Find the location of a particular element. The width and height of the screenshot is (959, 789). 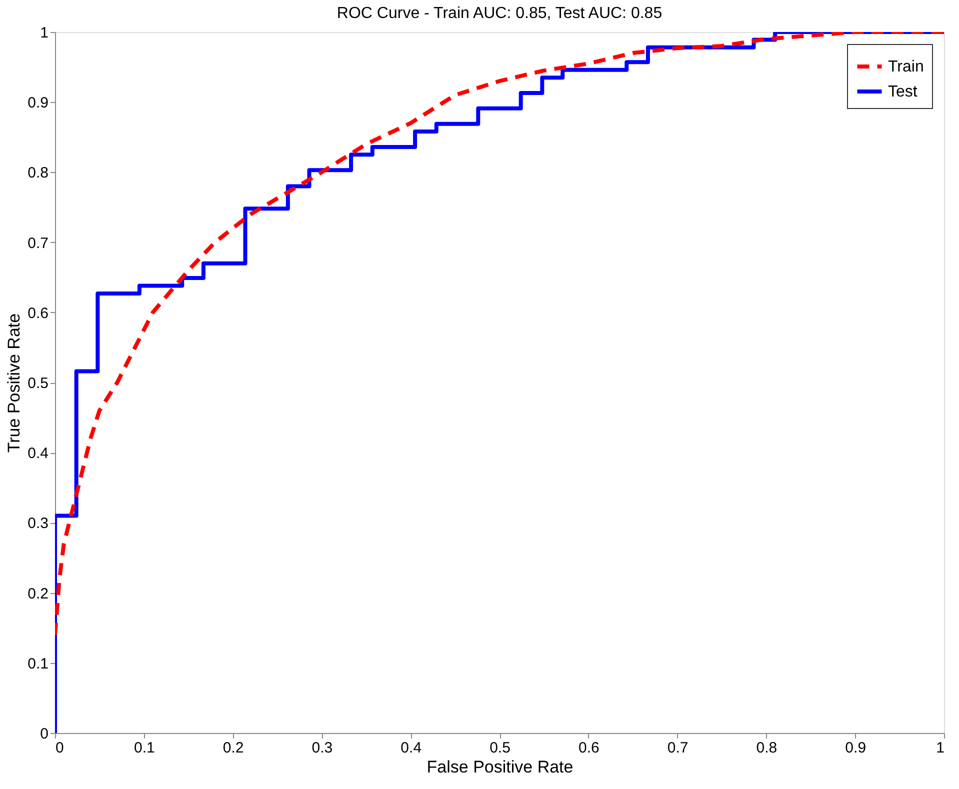

x-axis-title: False Positive Rate is located at coordinates (500, 767).